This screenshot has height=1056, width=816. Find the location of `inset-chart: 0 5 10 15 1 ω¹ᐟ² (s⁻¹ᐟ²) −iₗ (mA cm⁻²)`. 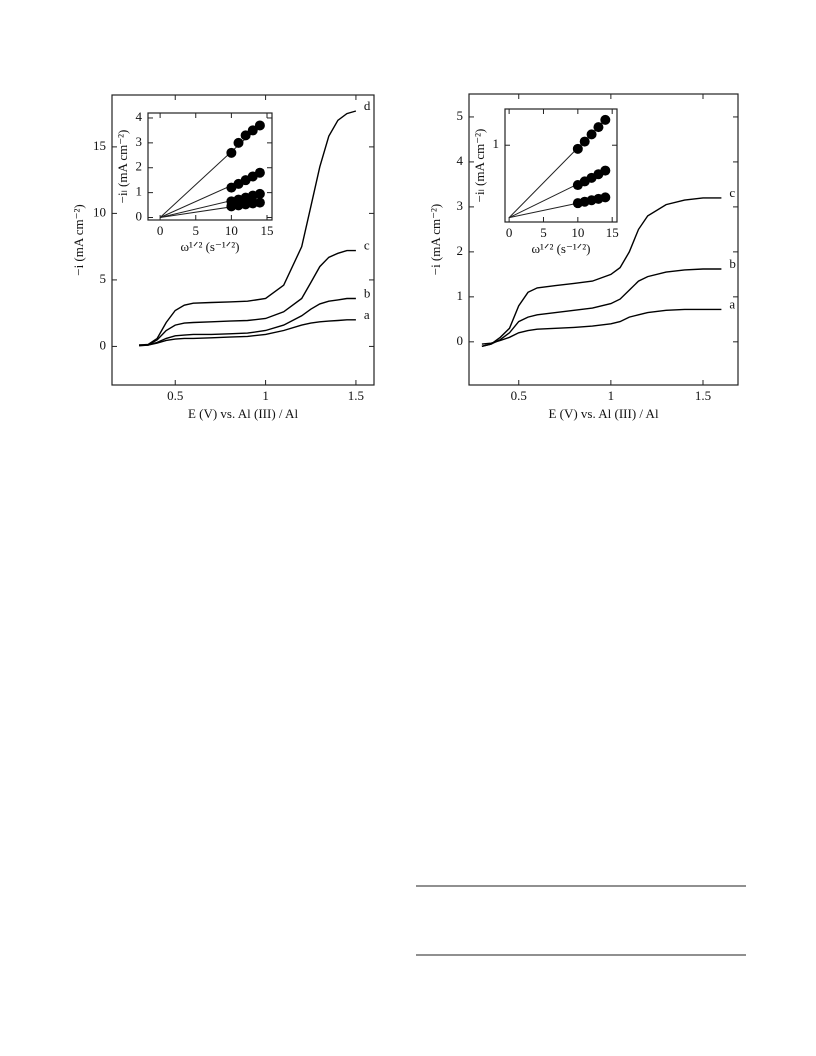

inset-chart: 0 5 10 15 1 ω¹ᐟ² (s⁻¹ᐟ²) −iₗ (mA cm⁻²) is located at coordinates (545, 182).